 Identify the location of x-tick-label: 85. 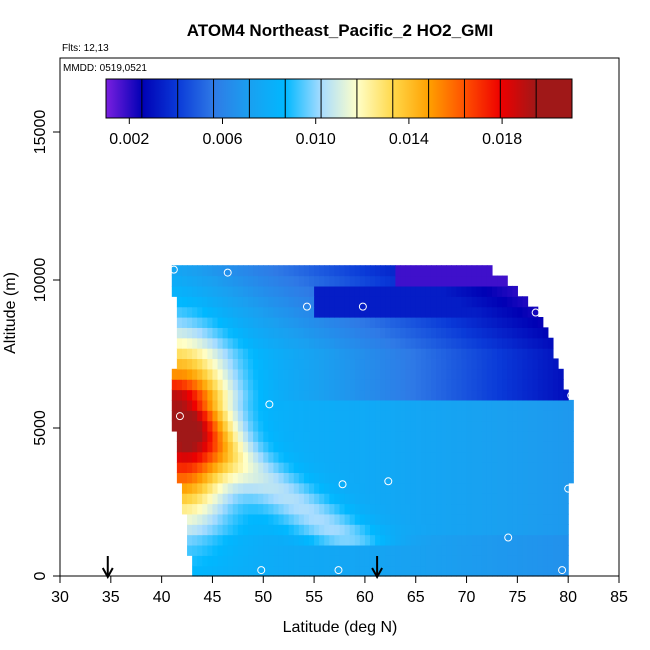
(619, 597).